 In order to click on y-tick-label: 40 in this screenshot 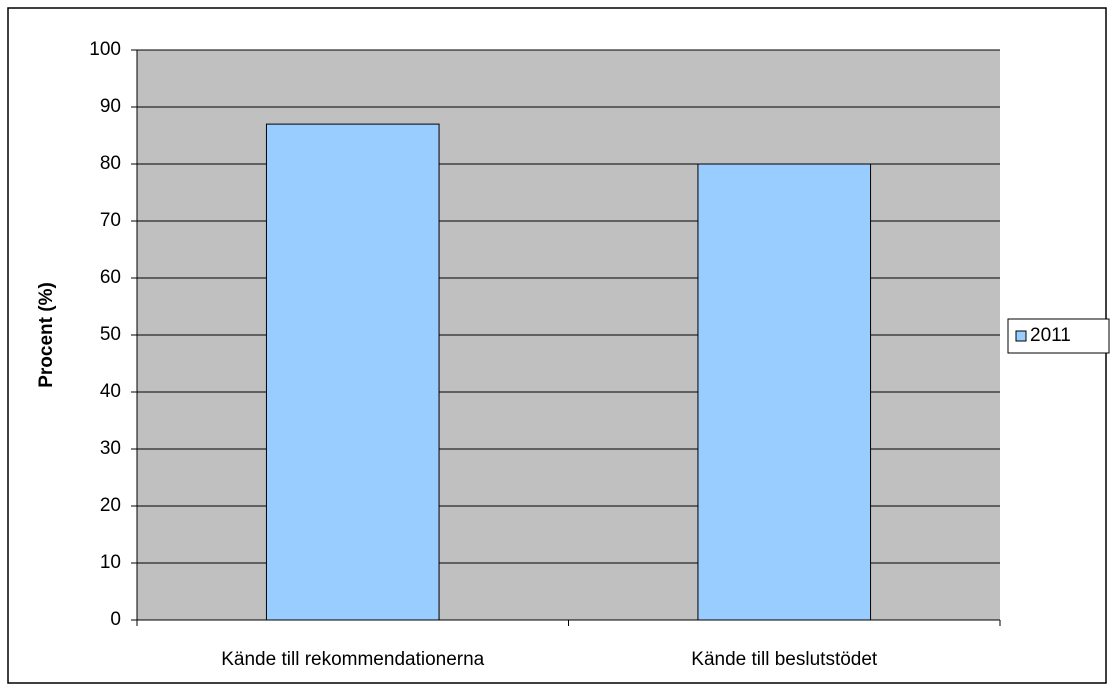, I will do `click(110, 391)`.